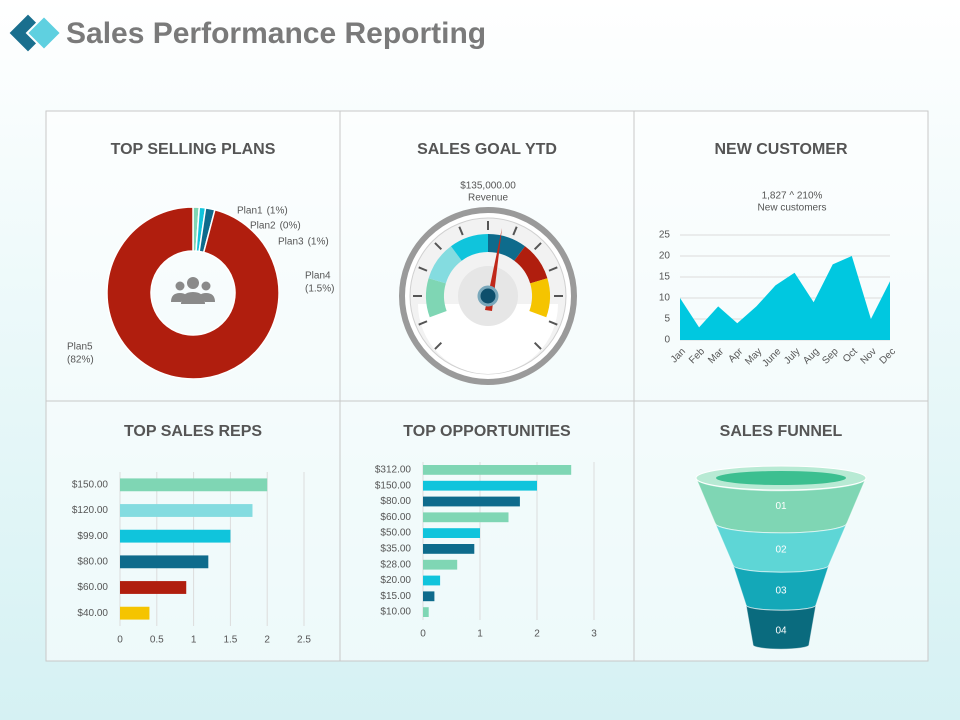 This screenshot has height=720, width=960. I want to click on chart-annotation: 1,827 ^ 210%, so click(792, 196).